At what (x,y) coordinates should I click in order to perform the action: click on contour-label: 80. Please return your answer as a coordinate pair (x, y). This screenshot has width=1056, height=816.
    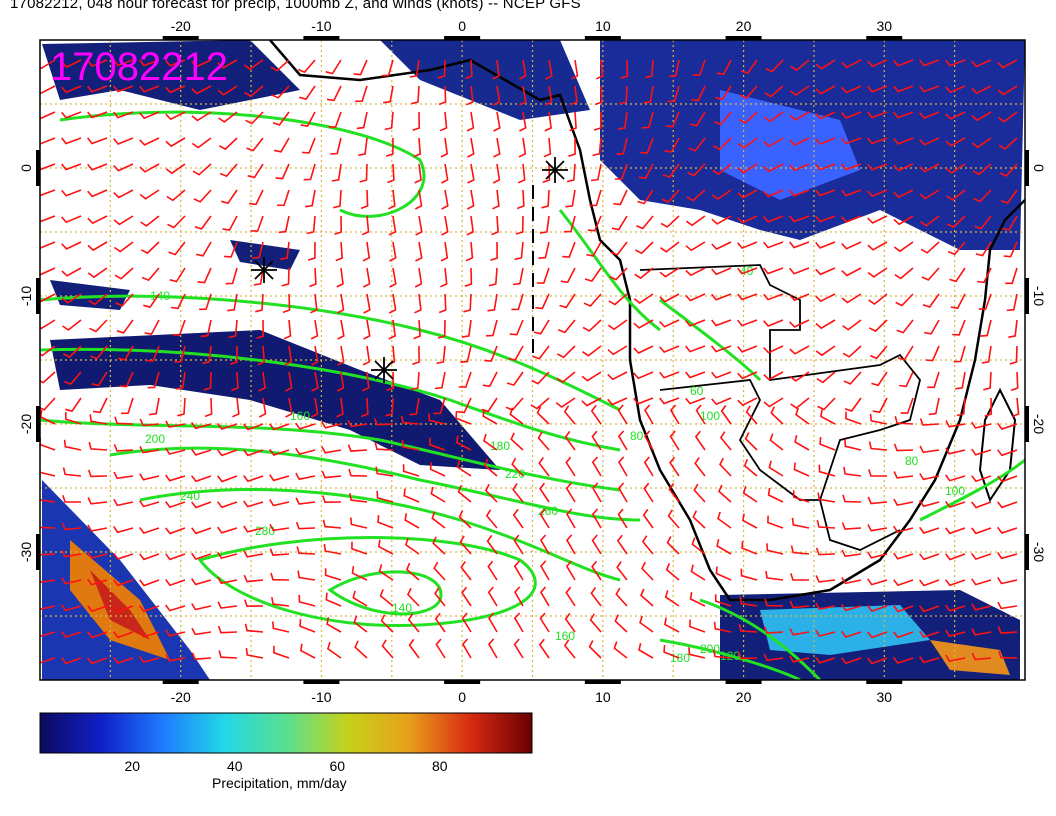
    Looking at the image, I should click on (912, 461).